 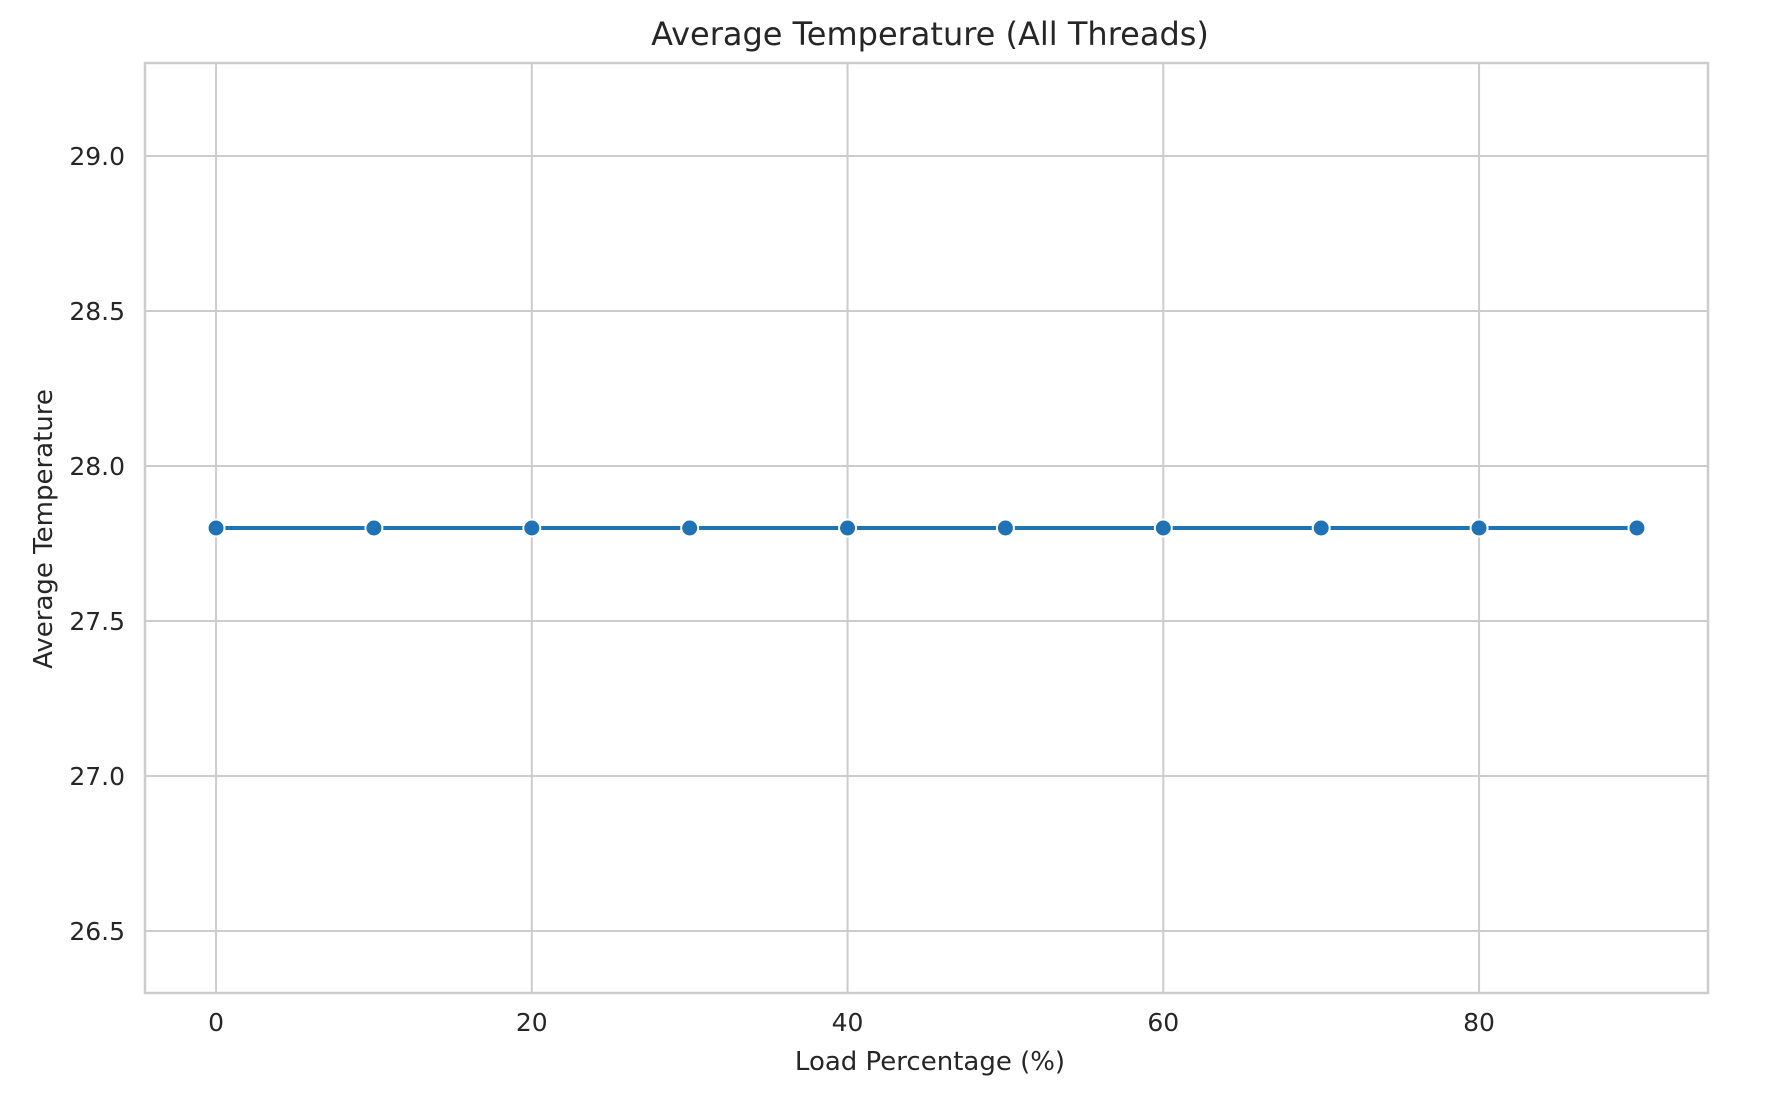 I want to click on chart-title: Average Temperature (All Threads), so click(x=930, y=34).